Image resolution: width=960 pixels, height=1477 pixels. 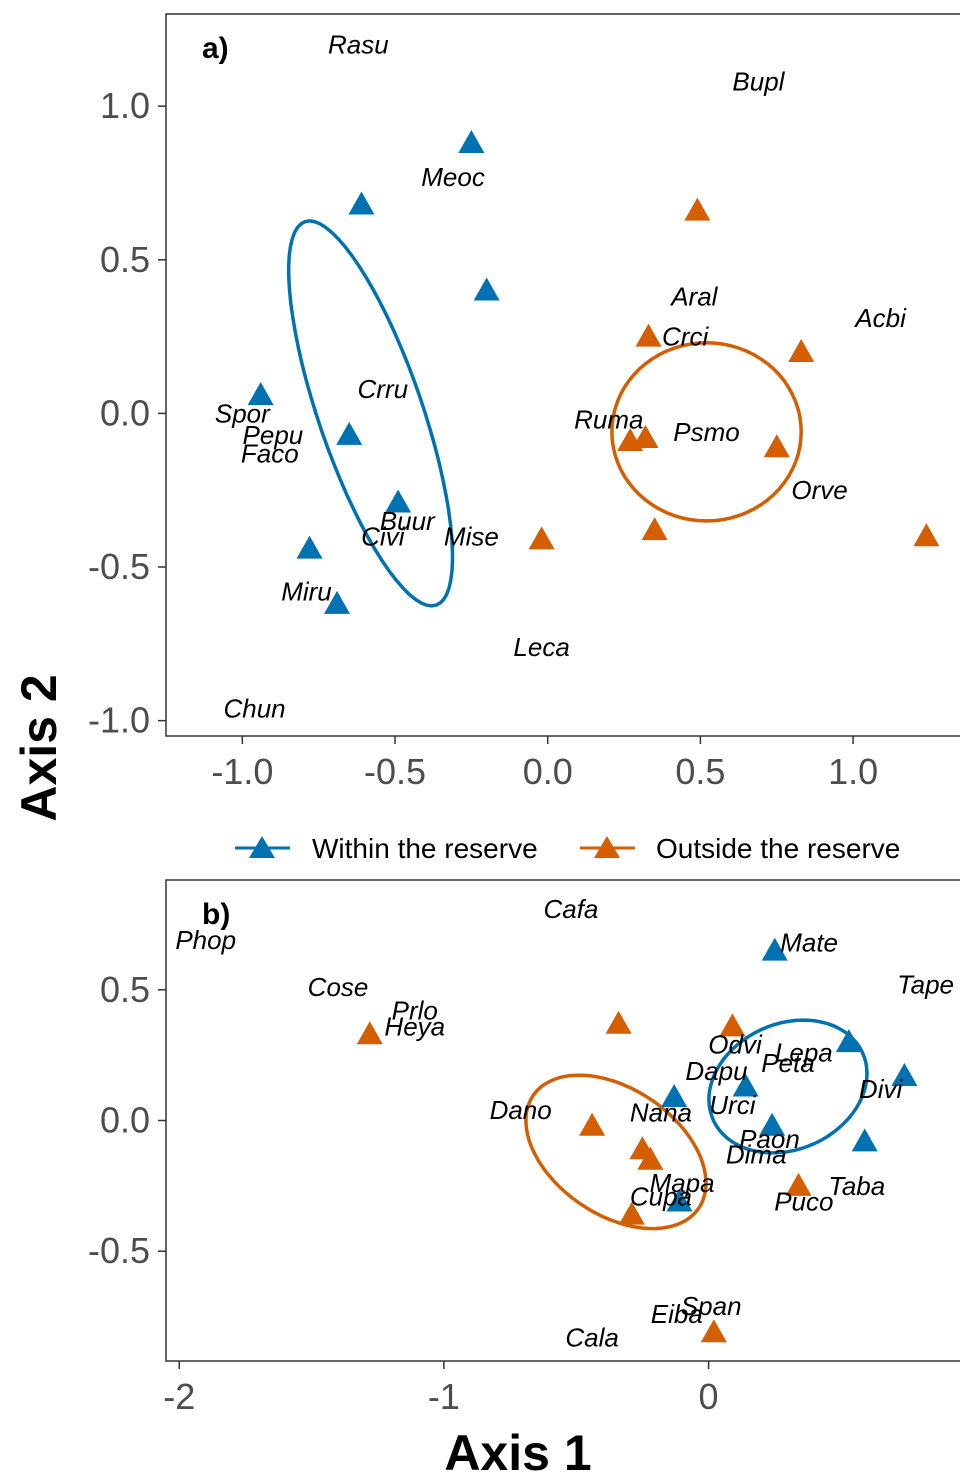 I want to click on species-label: Paon, so click(x=769, y=1139).